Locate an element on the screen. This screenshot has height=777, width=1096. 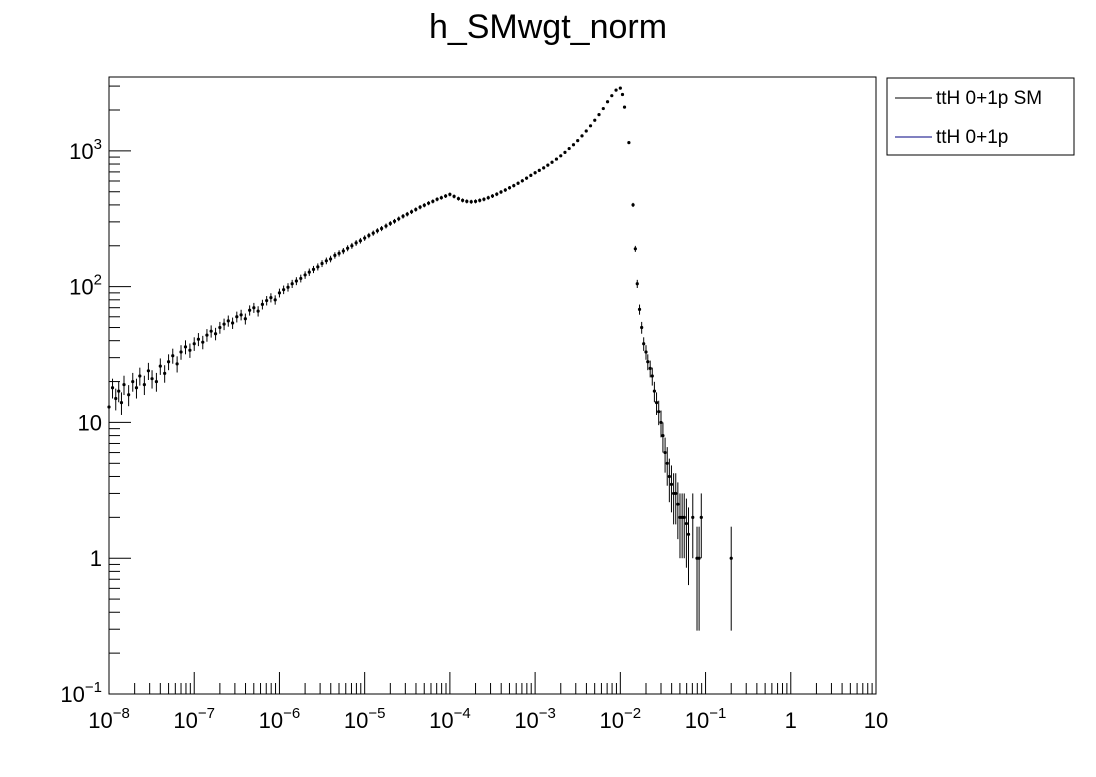
x-tick-label: 10 is located at coordinates (876, 720).